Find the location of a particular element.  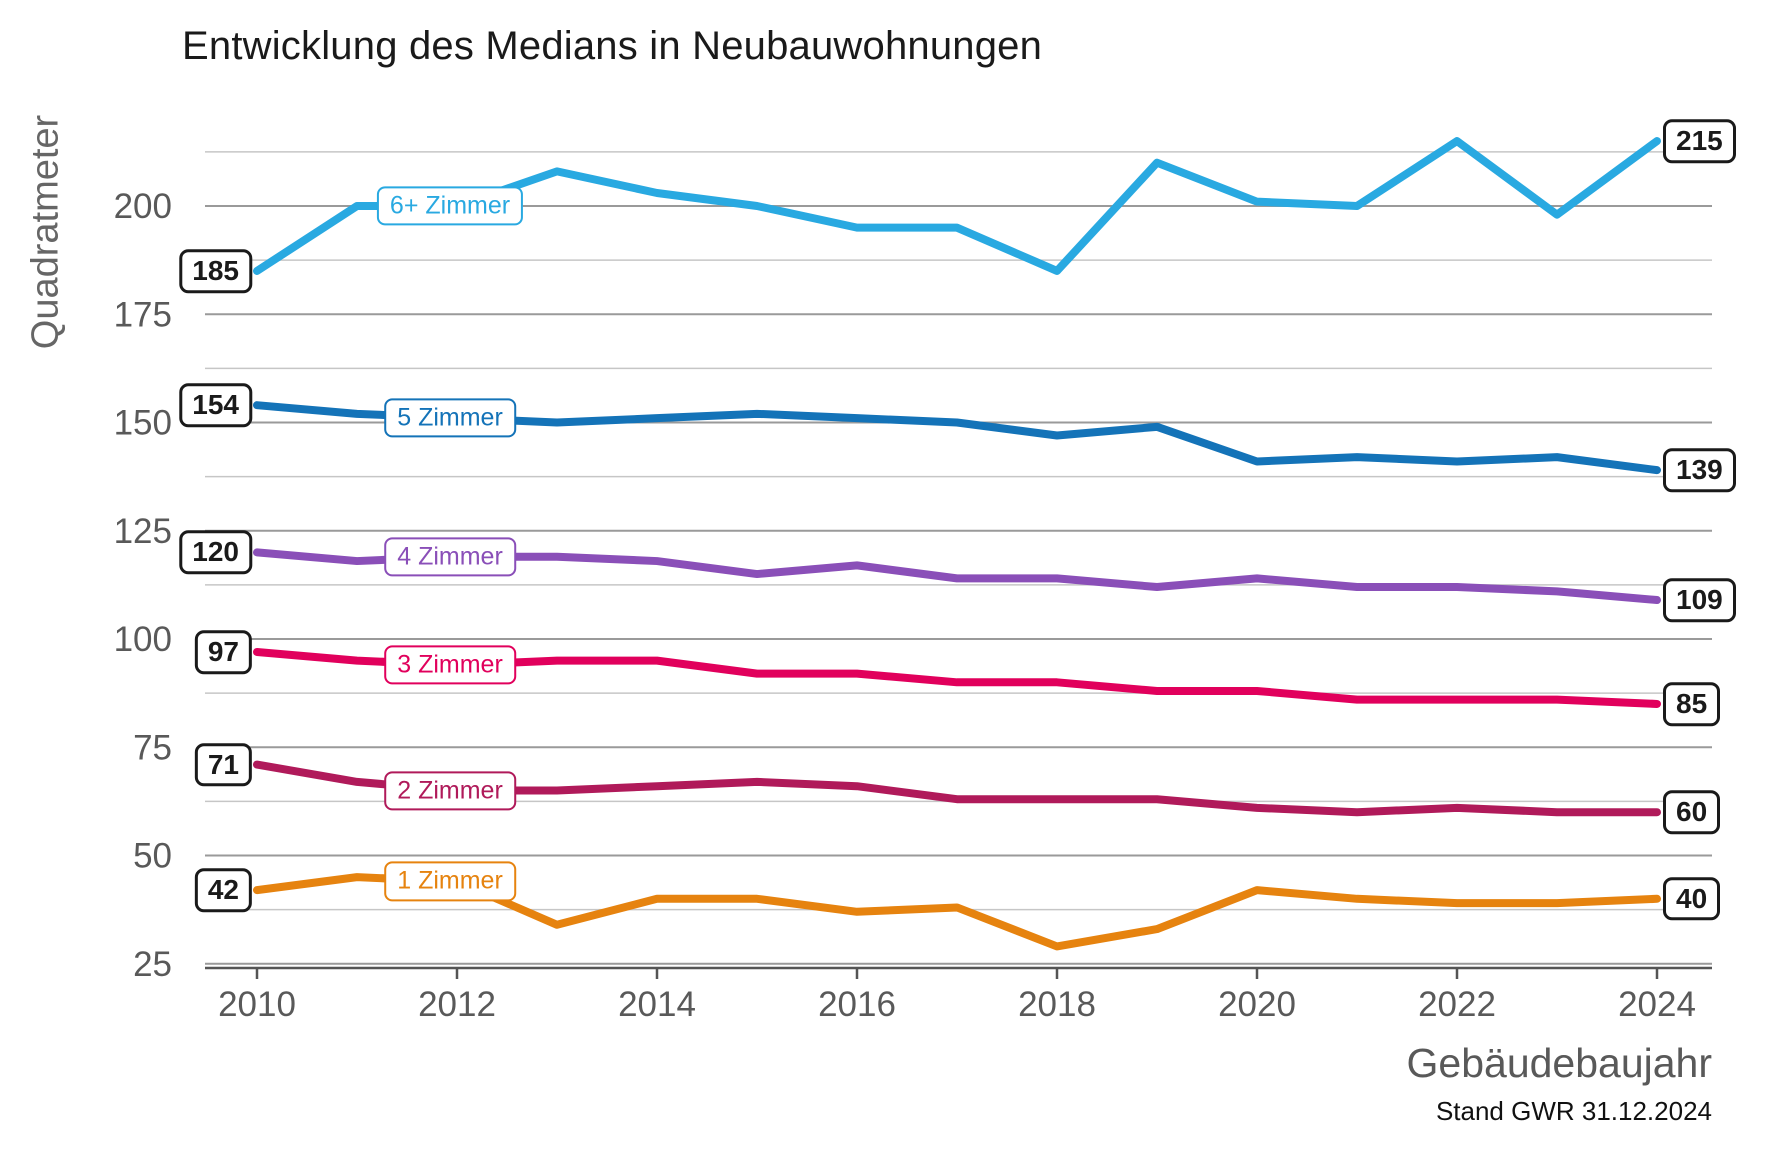

series-line-1-zimmer is located at coordinates (957, 912).